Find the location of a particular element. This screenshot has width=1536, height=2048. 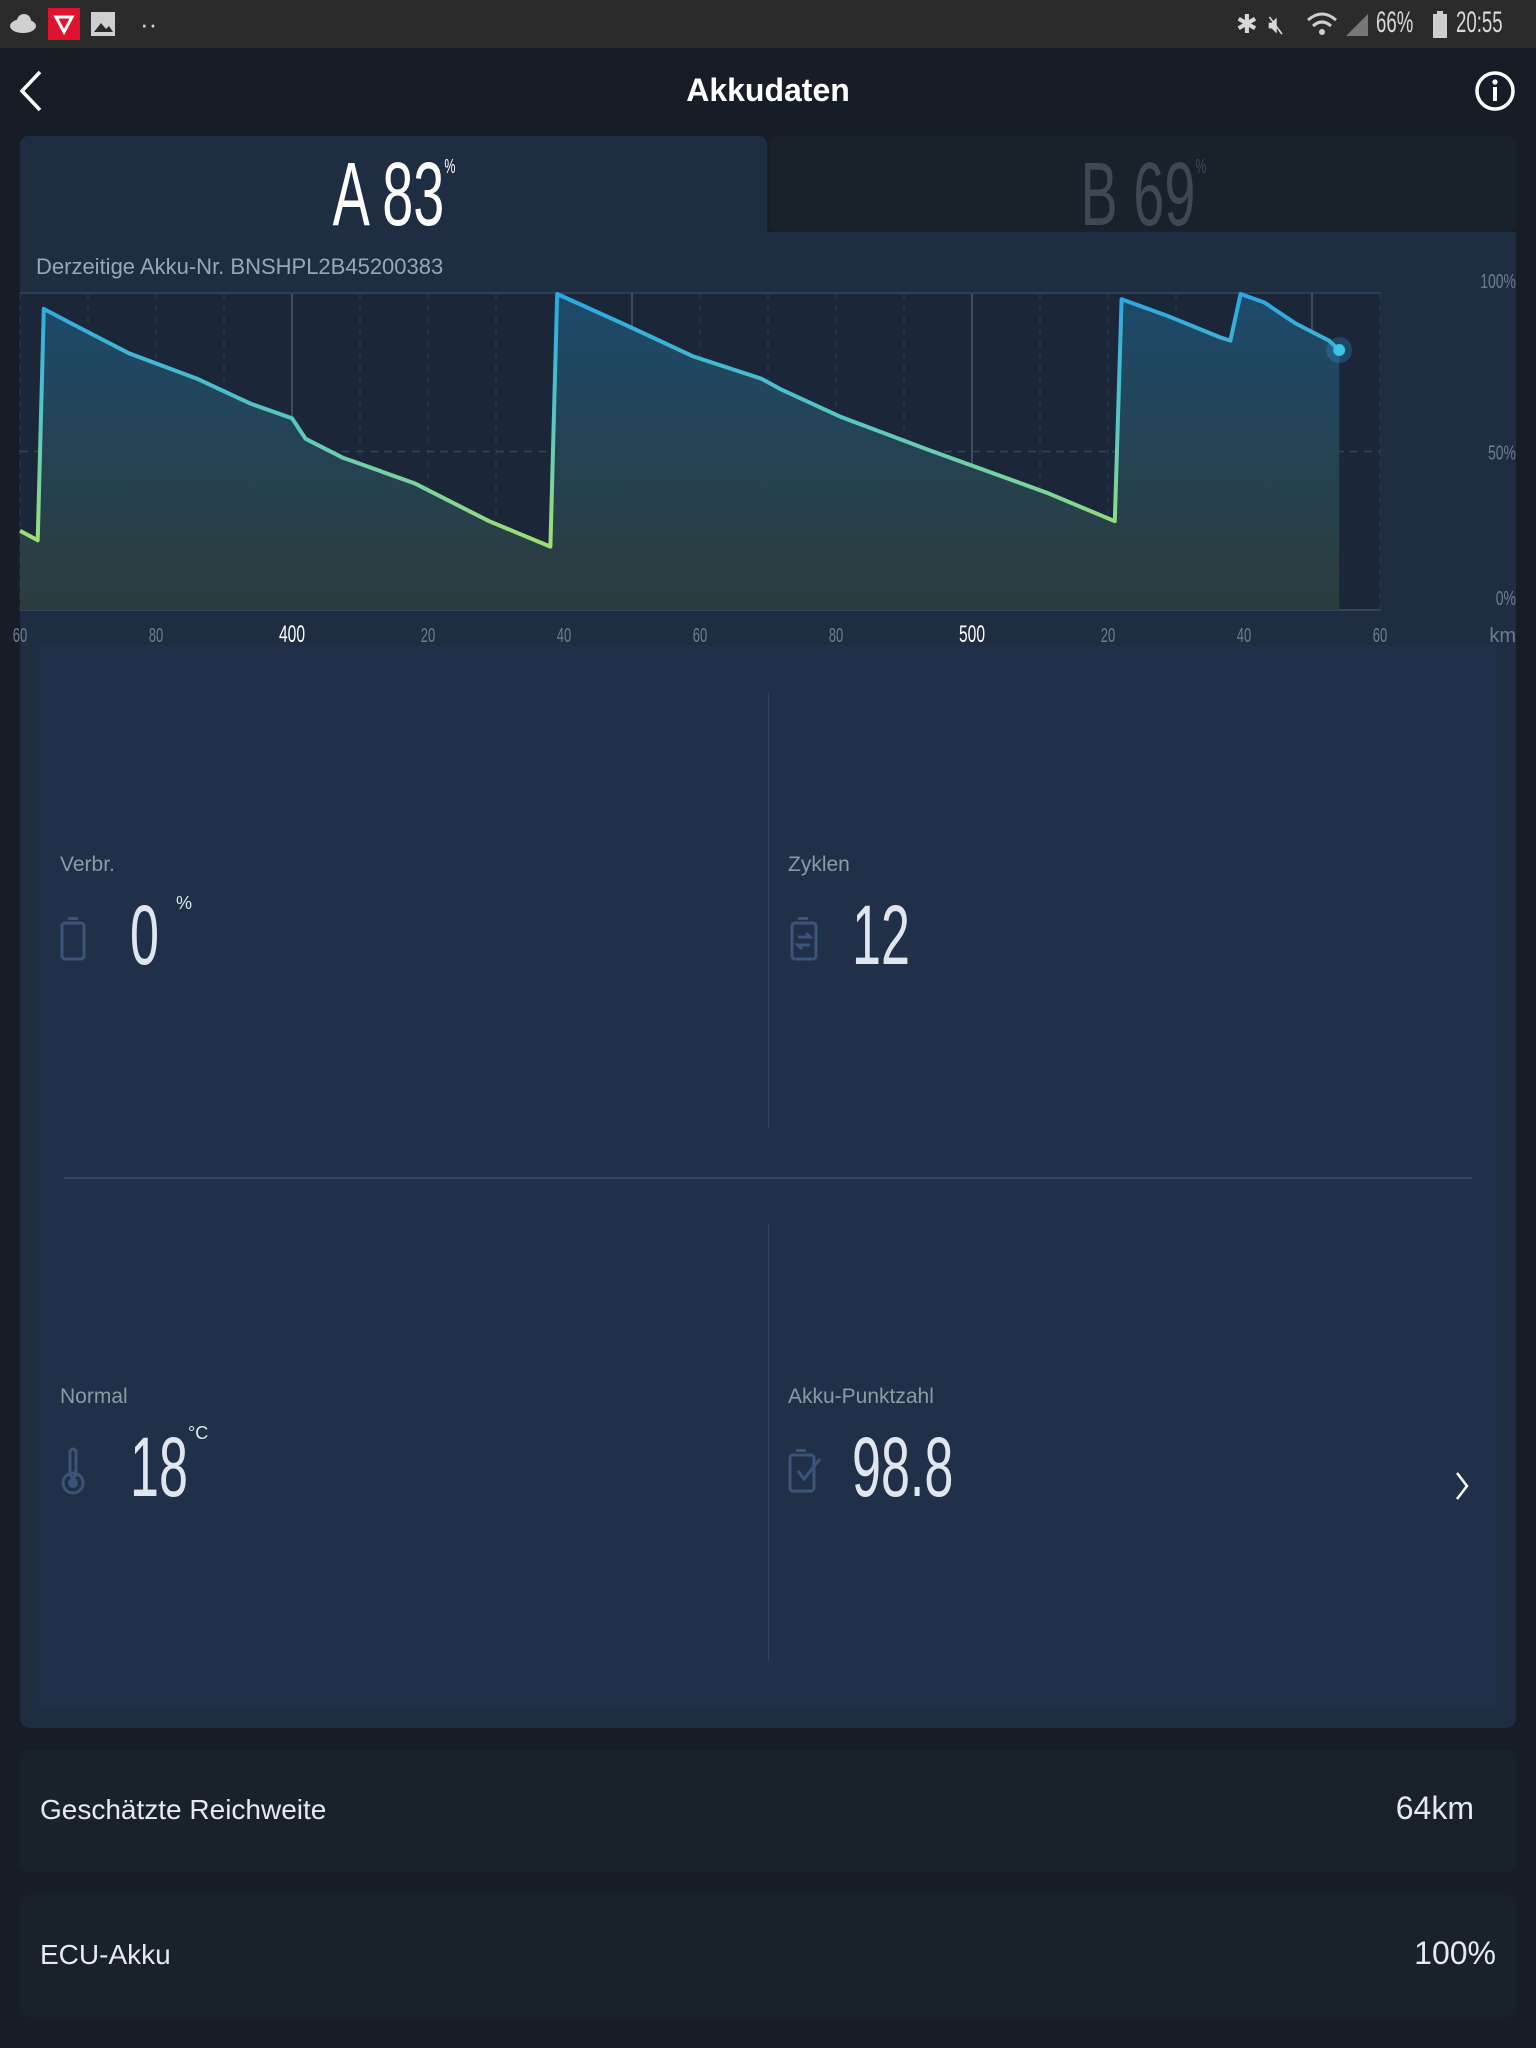

tab-battery-a: A 83% is located at coordinates (393, 190).